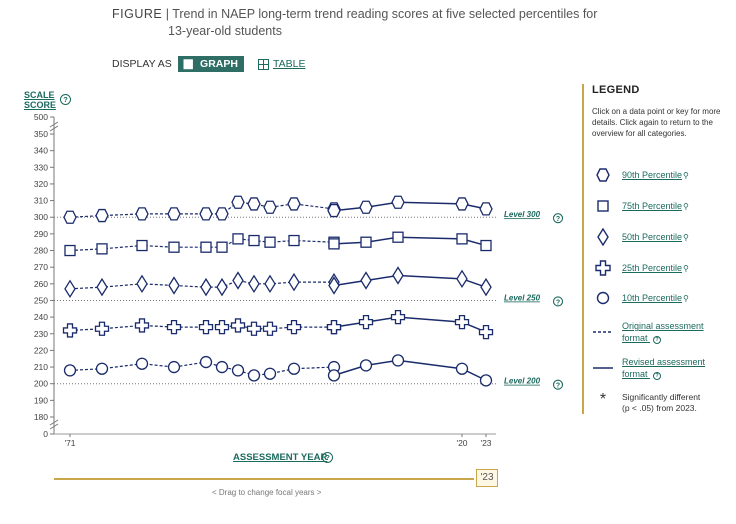 Image resolution: width=736 pixels, height=524 pixels. Describe the element at coordinates (41, 251) in the screenshot. I see `y-tick-label: 280` at that location.